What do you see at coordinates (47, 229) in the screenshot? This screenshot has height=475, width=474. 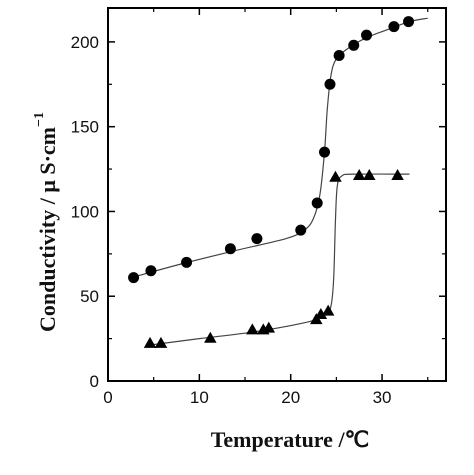 I see `y-axis-title: Conductivity / μ S·cm` at bounding box center [47, 229].